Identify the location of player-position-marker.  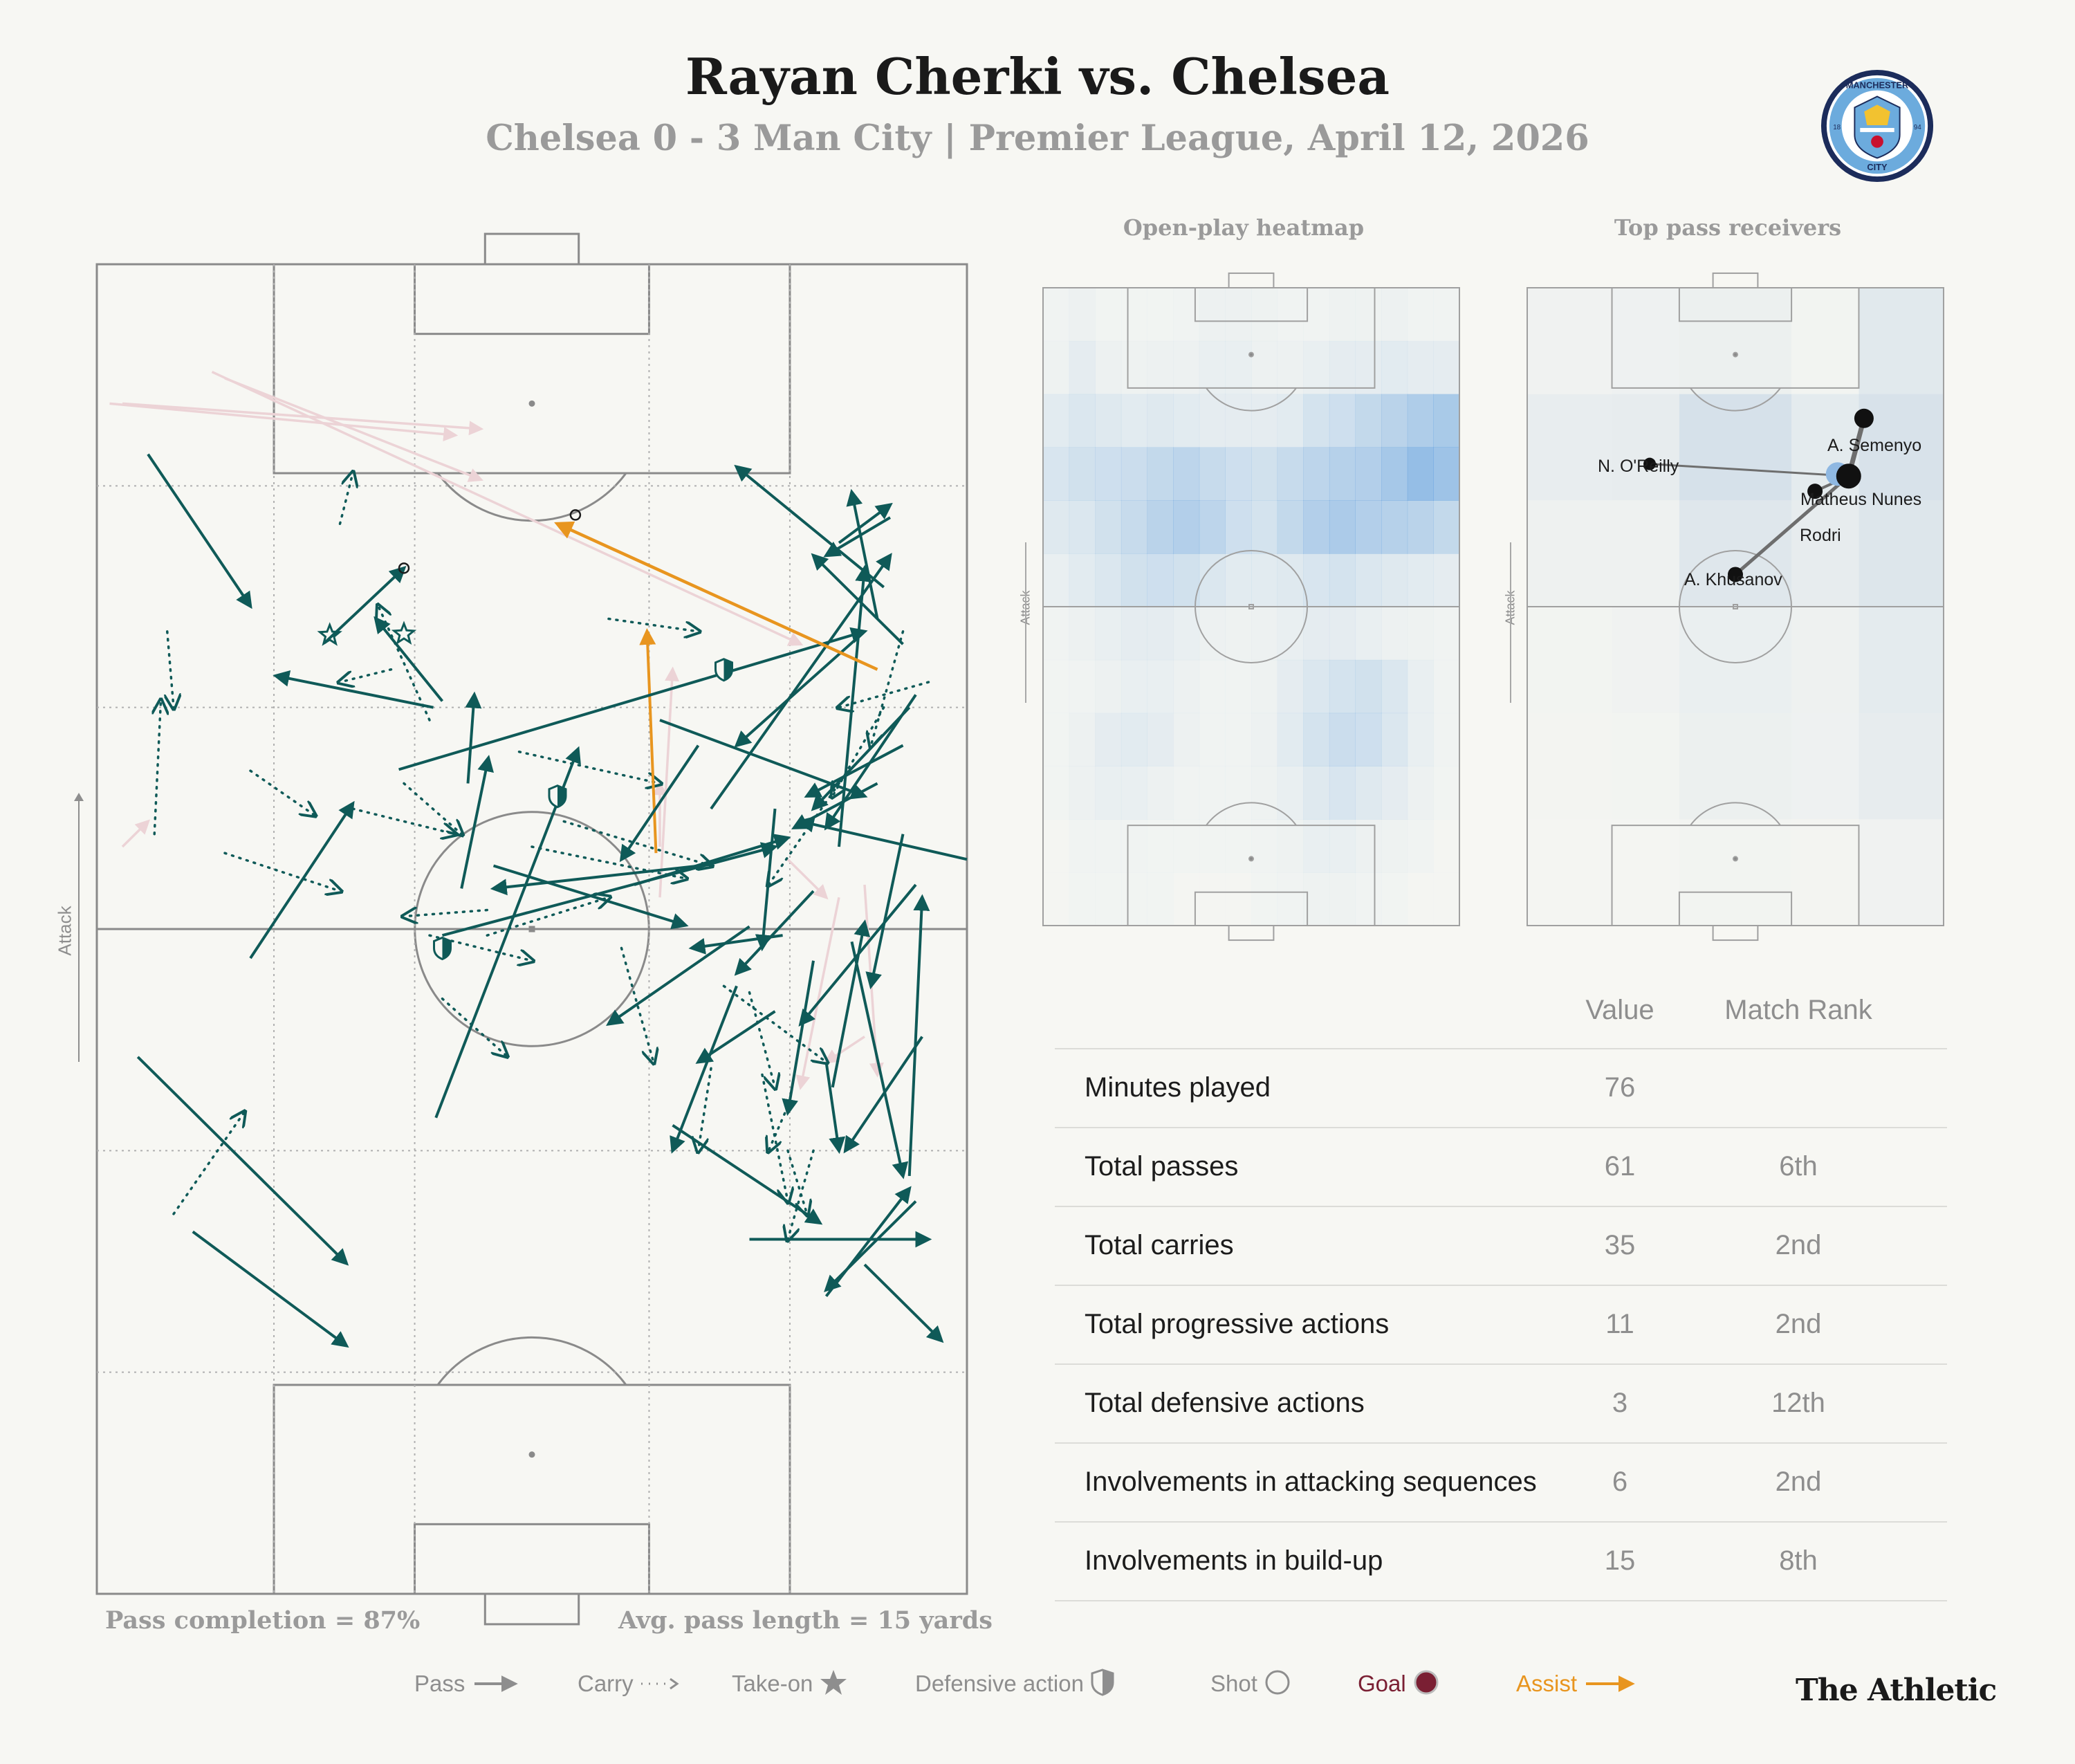
(1837, 474).